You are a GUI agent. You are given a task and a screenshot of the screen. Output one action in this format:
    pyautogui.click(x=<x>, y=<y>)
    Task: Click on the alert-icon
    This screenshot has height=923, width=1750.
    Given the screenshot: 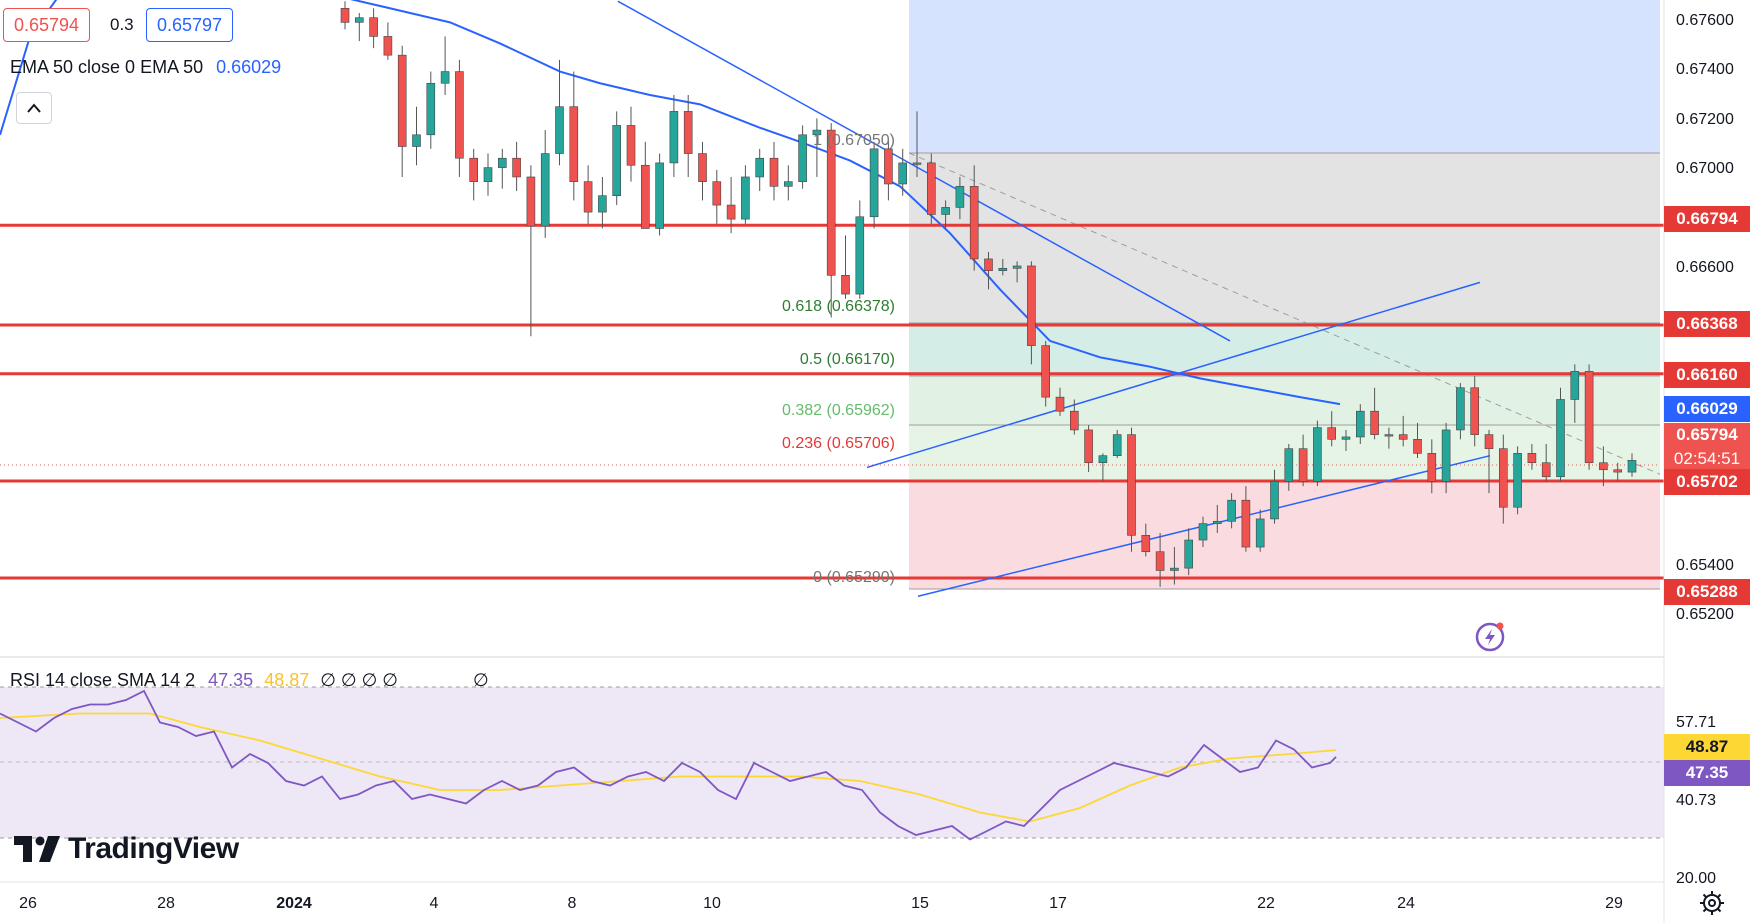 What is the action you would take?
    pyautogui.click(x=1490, y=637)
    